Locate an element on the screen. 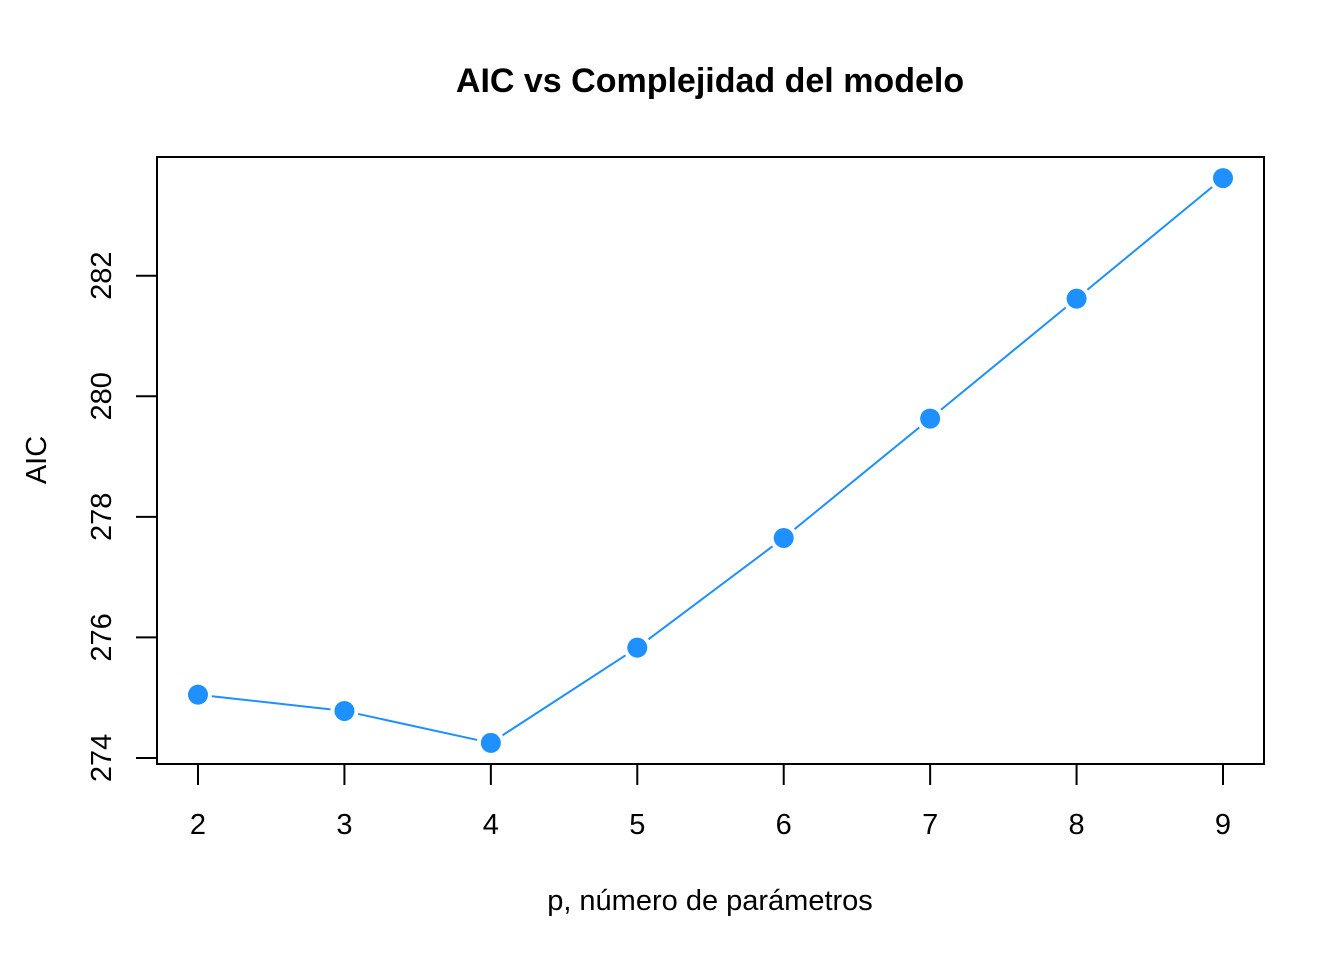  x-tick-label: 5 is located at coordinates (637, 825).